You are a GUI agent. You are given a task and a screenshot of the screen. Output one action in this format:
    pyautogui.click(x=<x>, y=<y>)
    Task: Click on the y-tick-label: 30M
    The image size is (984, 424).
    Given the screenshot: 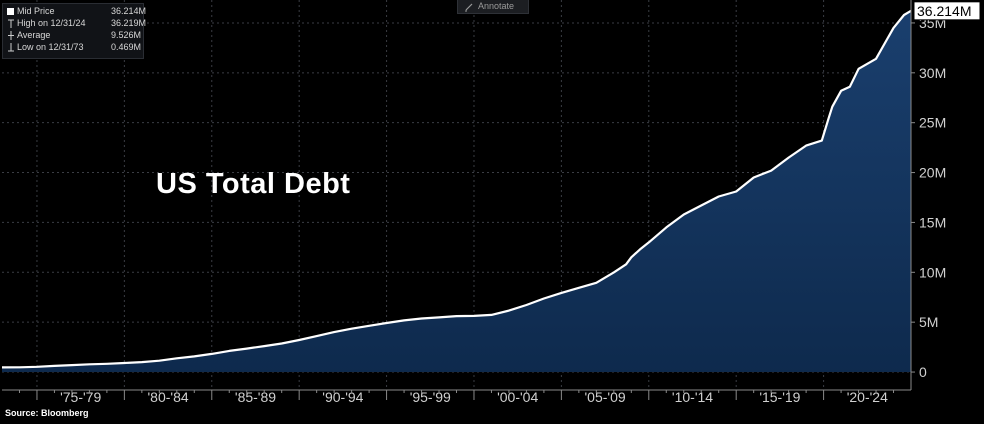 What is the action you would take?
    pyautogui.click(x=932, y=73)
    